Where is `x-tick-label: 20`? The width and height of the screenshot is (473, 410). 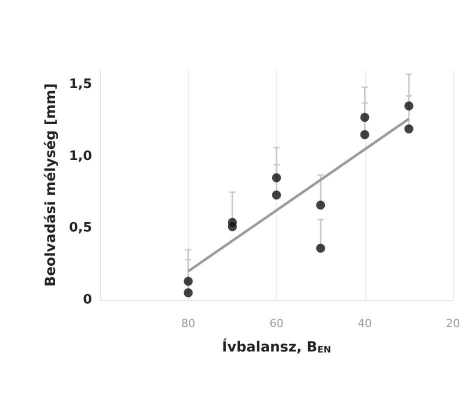
x-tick-label: 20 is located at coordinates (453, 323).